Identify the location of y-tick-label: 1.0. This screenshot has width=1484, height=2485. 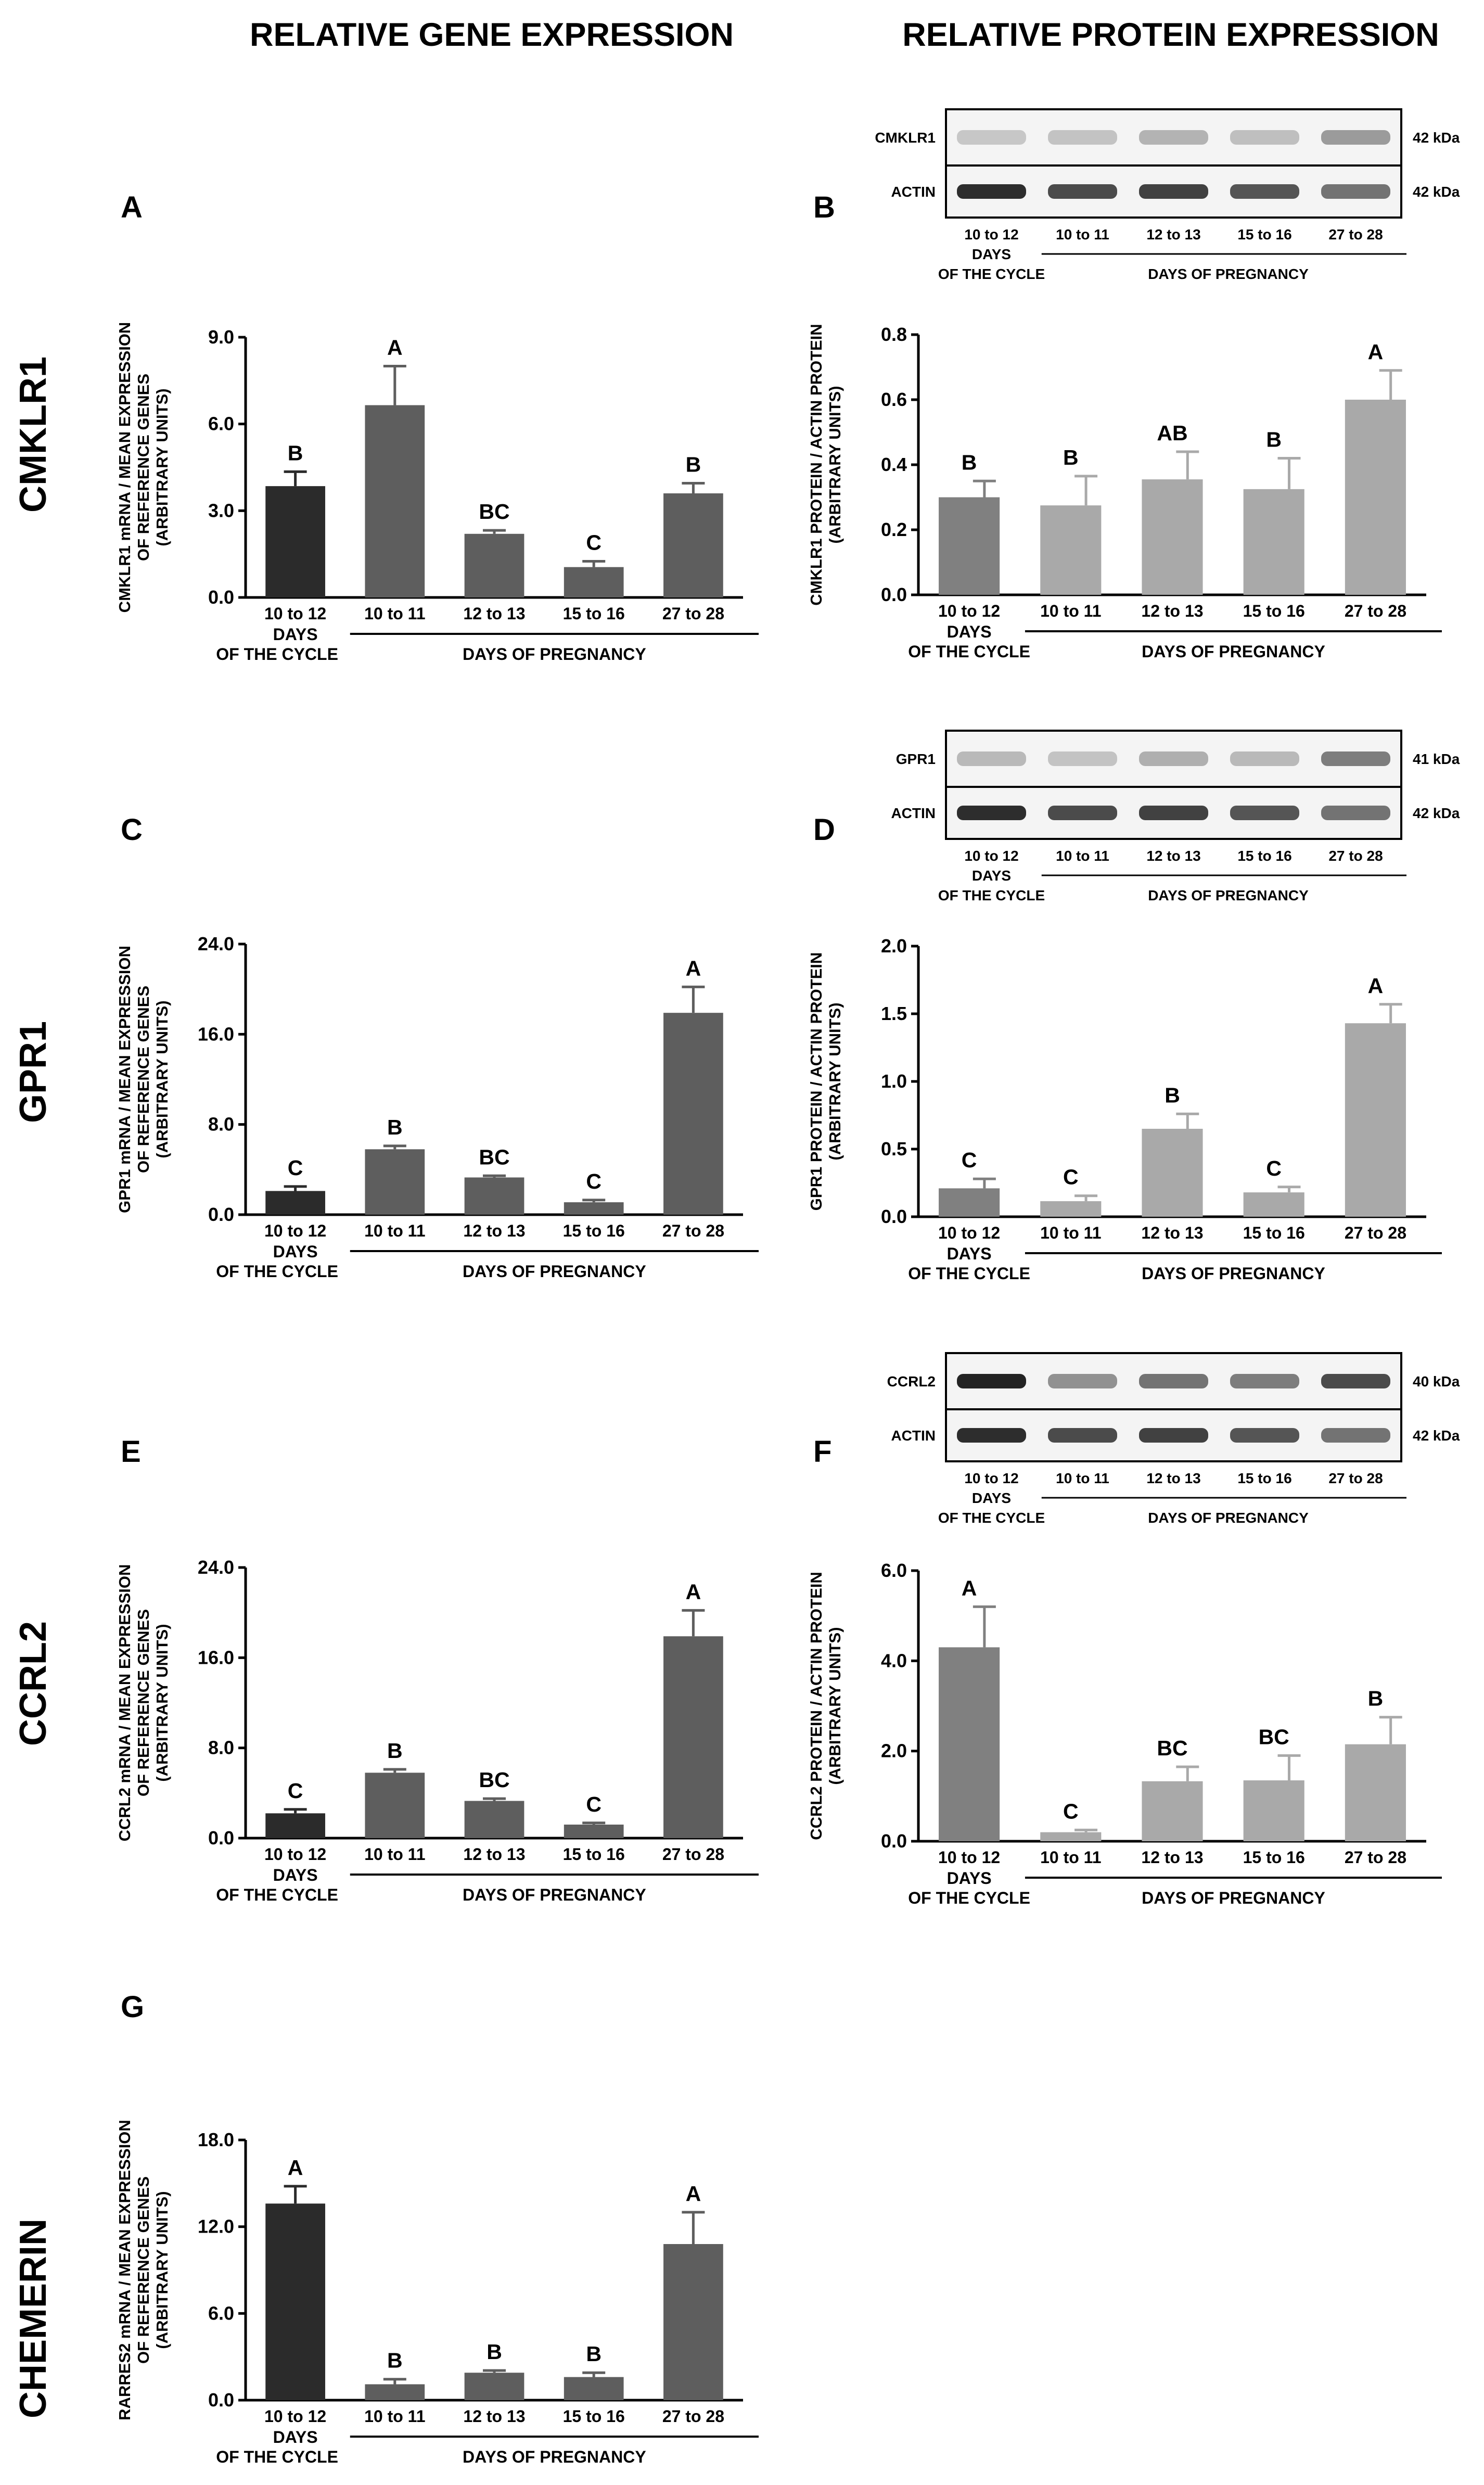
(894, 1081).